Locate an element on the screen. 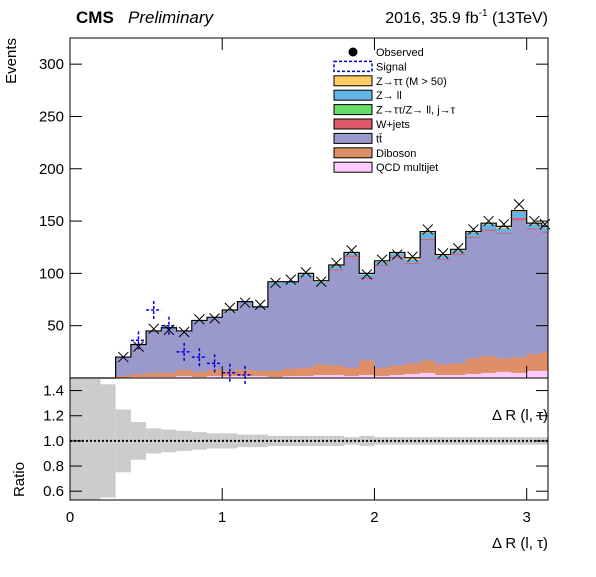 The height and width of the screenshot is (577, 596). y-tick-label: 300 is located at coordinates (51, 64).